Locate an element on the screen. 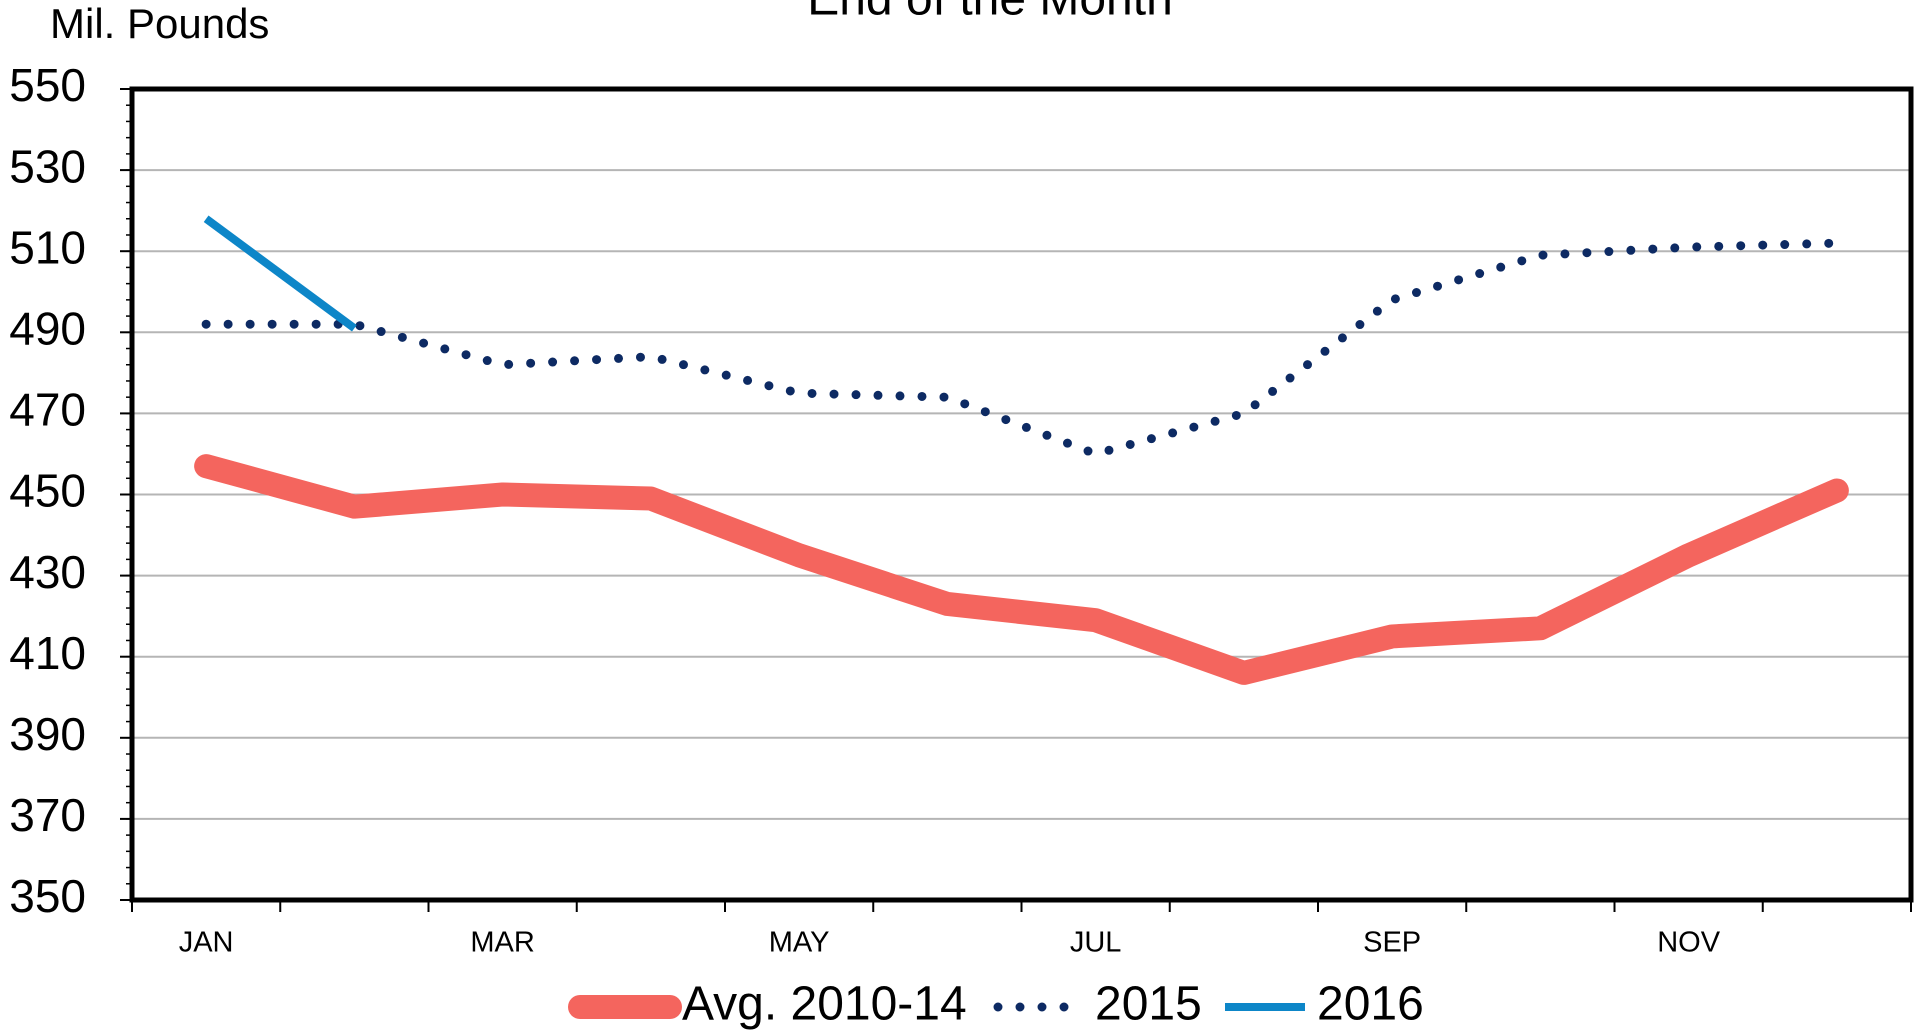 This screenshot has width=1921, height=1034. x-tick-label: MAR is located at coordinates (502, 943).